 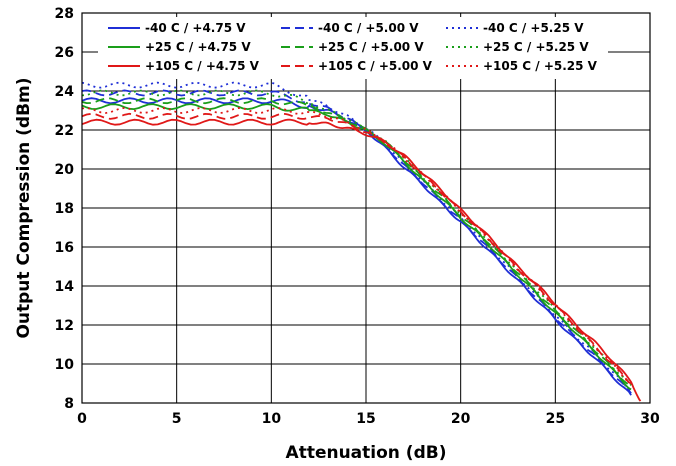 What do you see at coordinates (371, 47) in the screenshot?
I see `legend-label: +25 C / +5.00 V` at bounding box center [371, 47].